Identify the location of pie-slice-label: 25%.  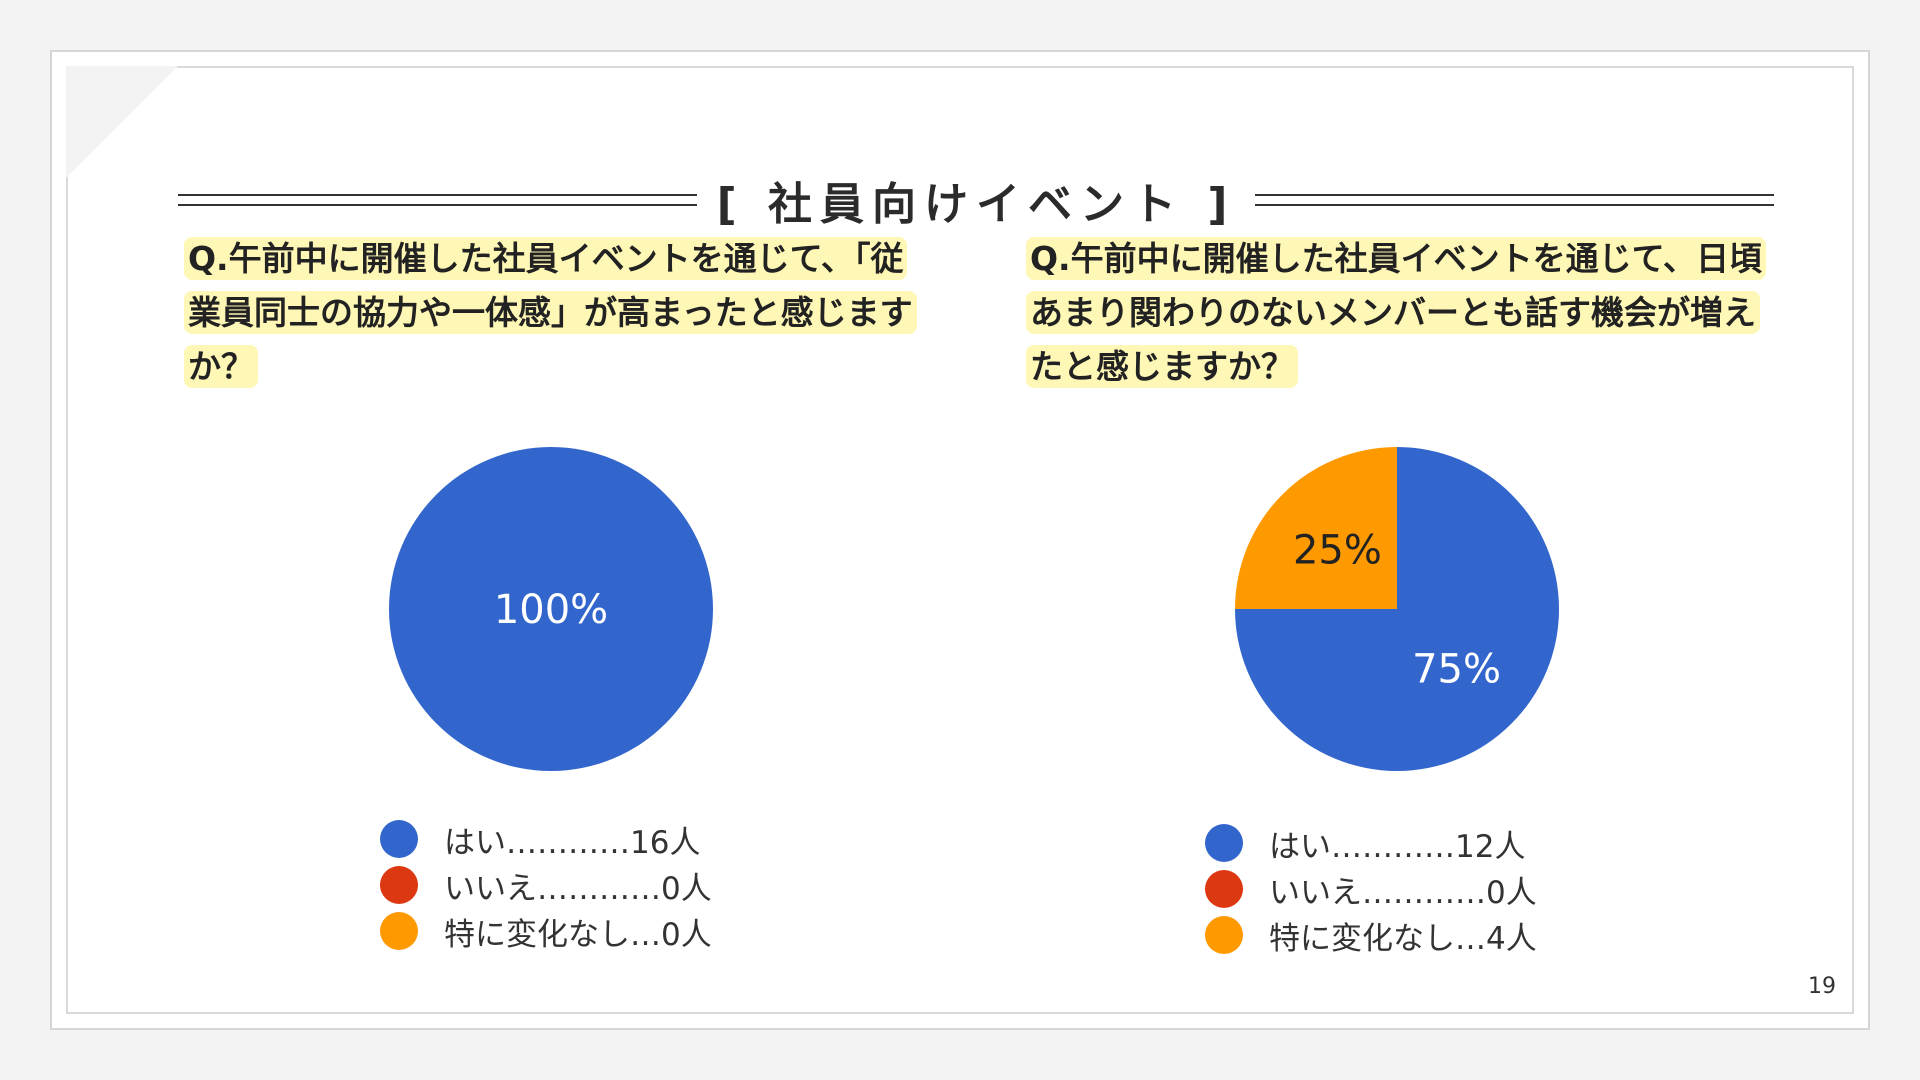
(1337, 550).